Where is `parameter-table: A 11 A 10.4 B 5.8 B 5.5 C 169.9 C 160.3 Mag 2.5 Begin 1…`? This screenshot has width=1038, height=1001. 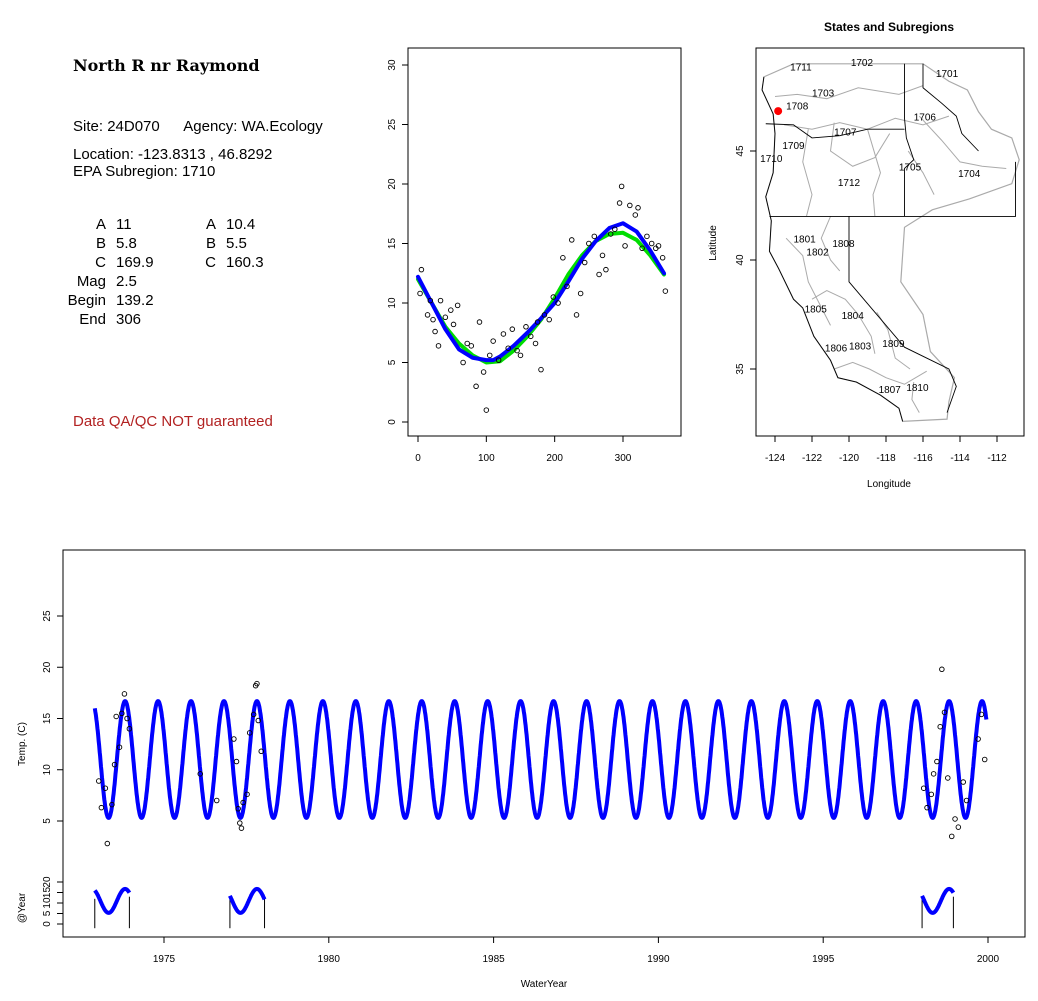
parameter-table: A 11 A 10.4 B 5.8 B 5.5 C 169.9 C 160.3 Mag 2.5 Begin 1… is located at coordinates (179, 272).